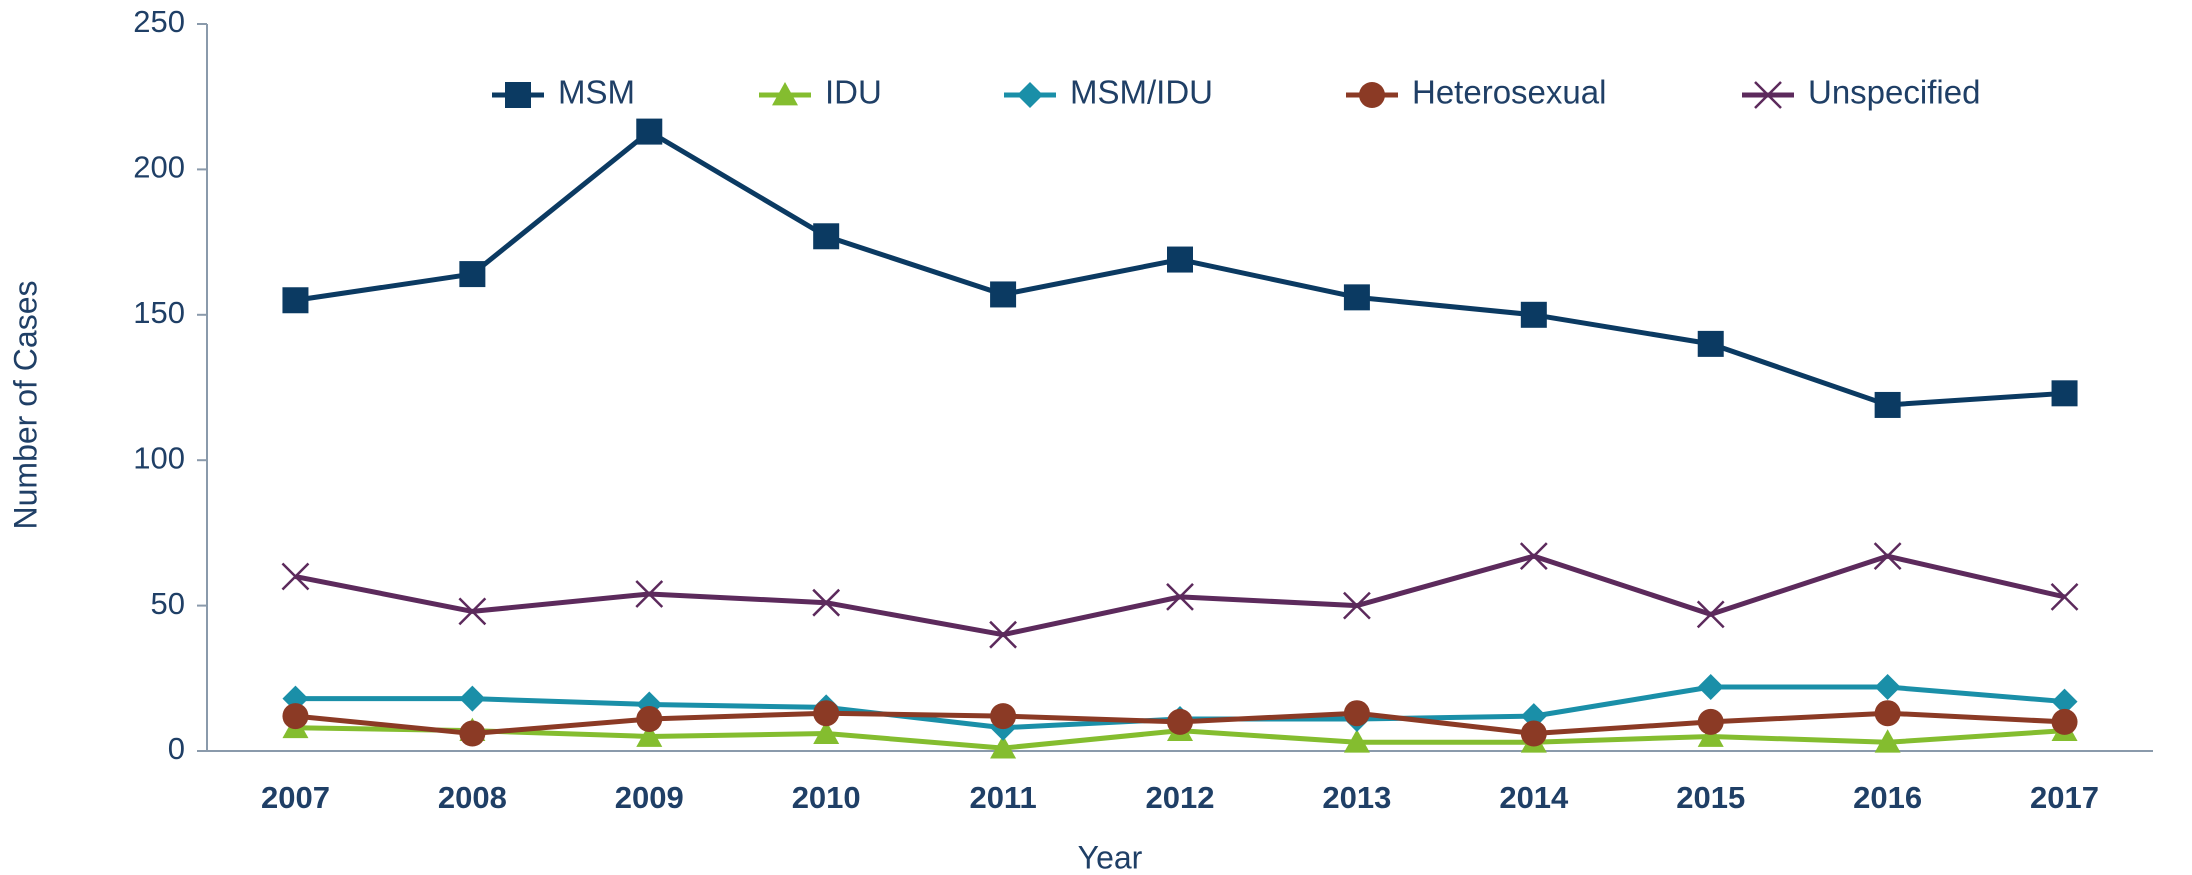  I want to click on legend-label: MSM/IDU, so click(1141, 92).